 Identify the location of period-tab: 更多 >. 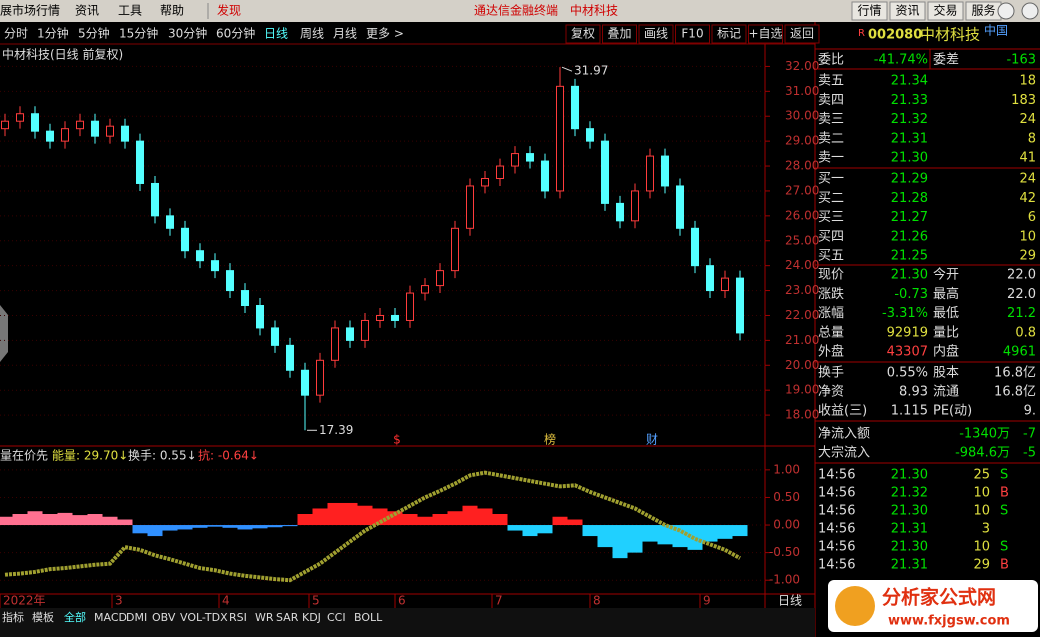
(385, 34).